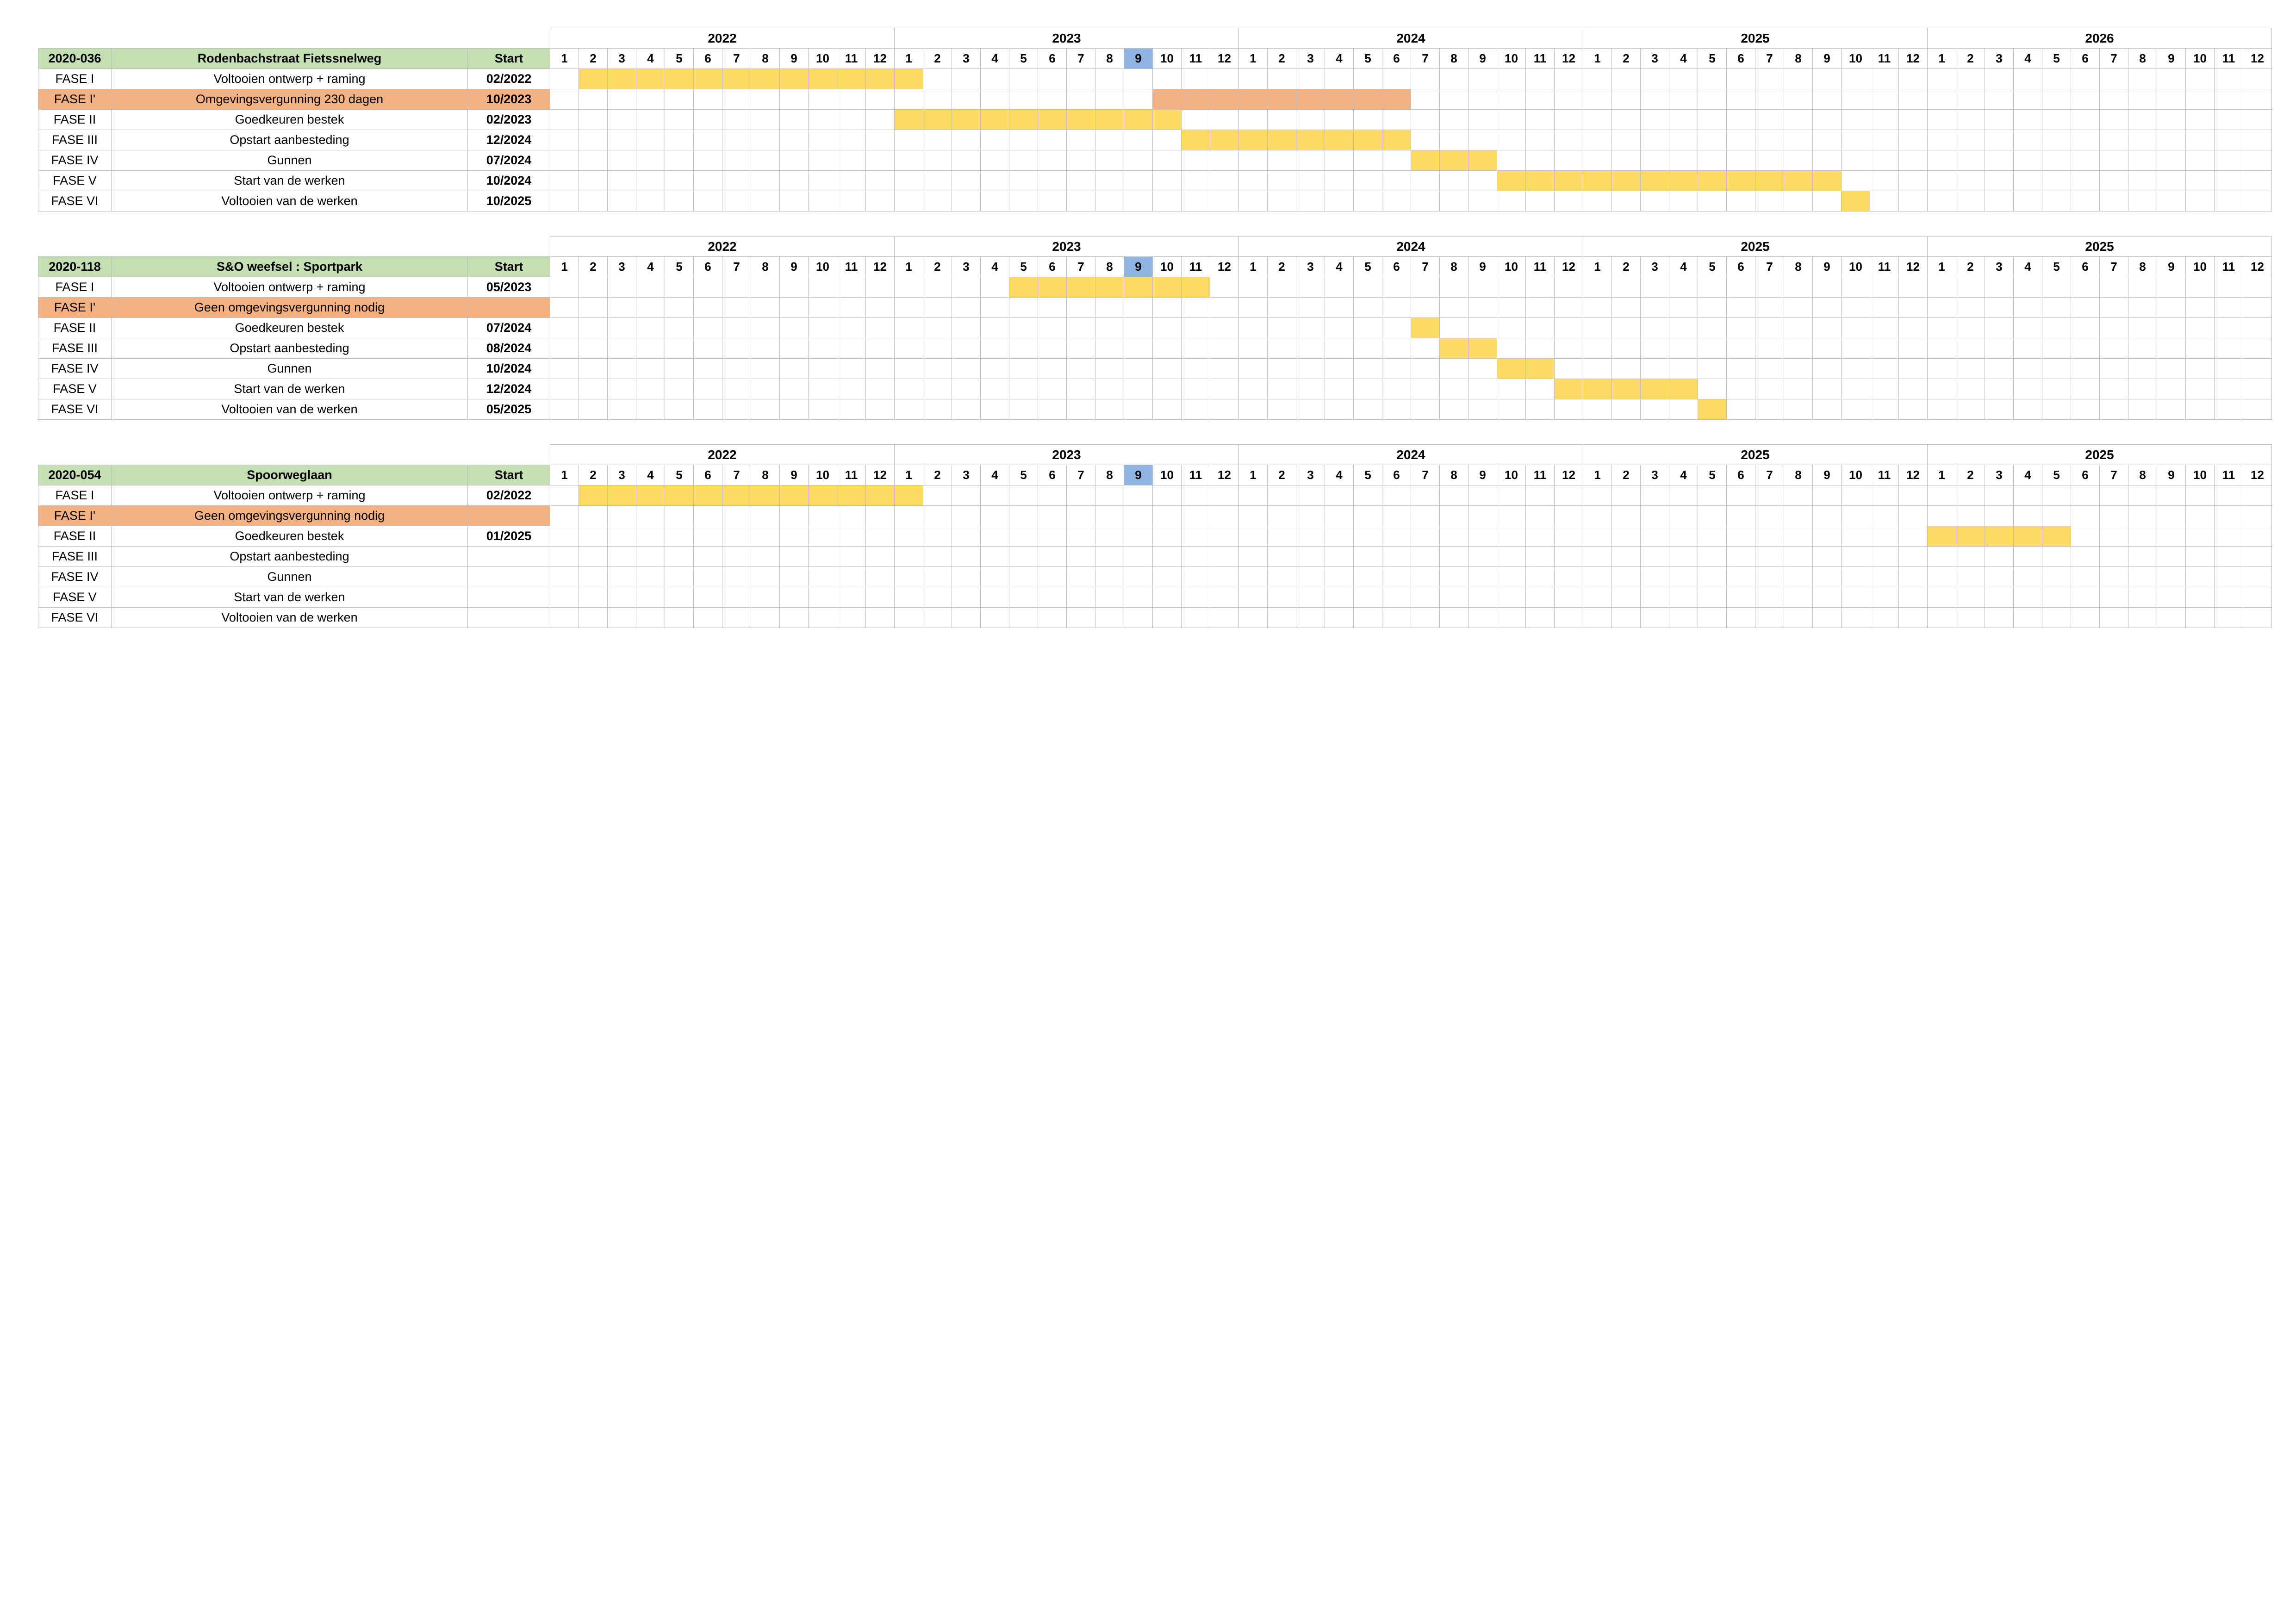 The width and height of the screenshot is (2296, 1624). Describe the element at coordinates (1155, 617) in the screenshot. I see `phase-row: FASE VI Voltooien van de werken` at that location.